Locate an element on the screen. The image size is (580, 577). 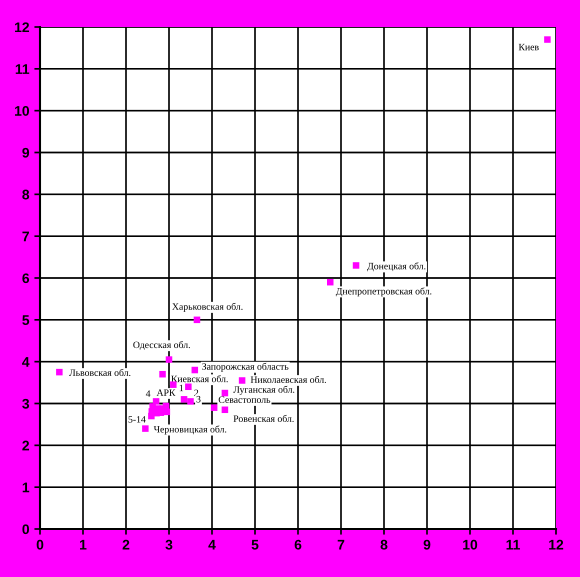
x-tick-label: 1 is located at coordinates (83, 545).